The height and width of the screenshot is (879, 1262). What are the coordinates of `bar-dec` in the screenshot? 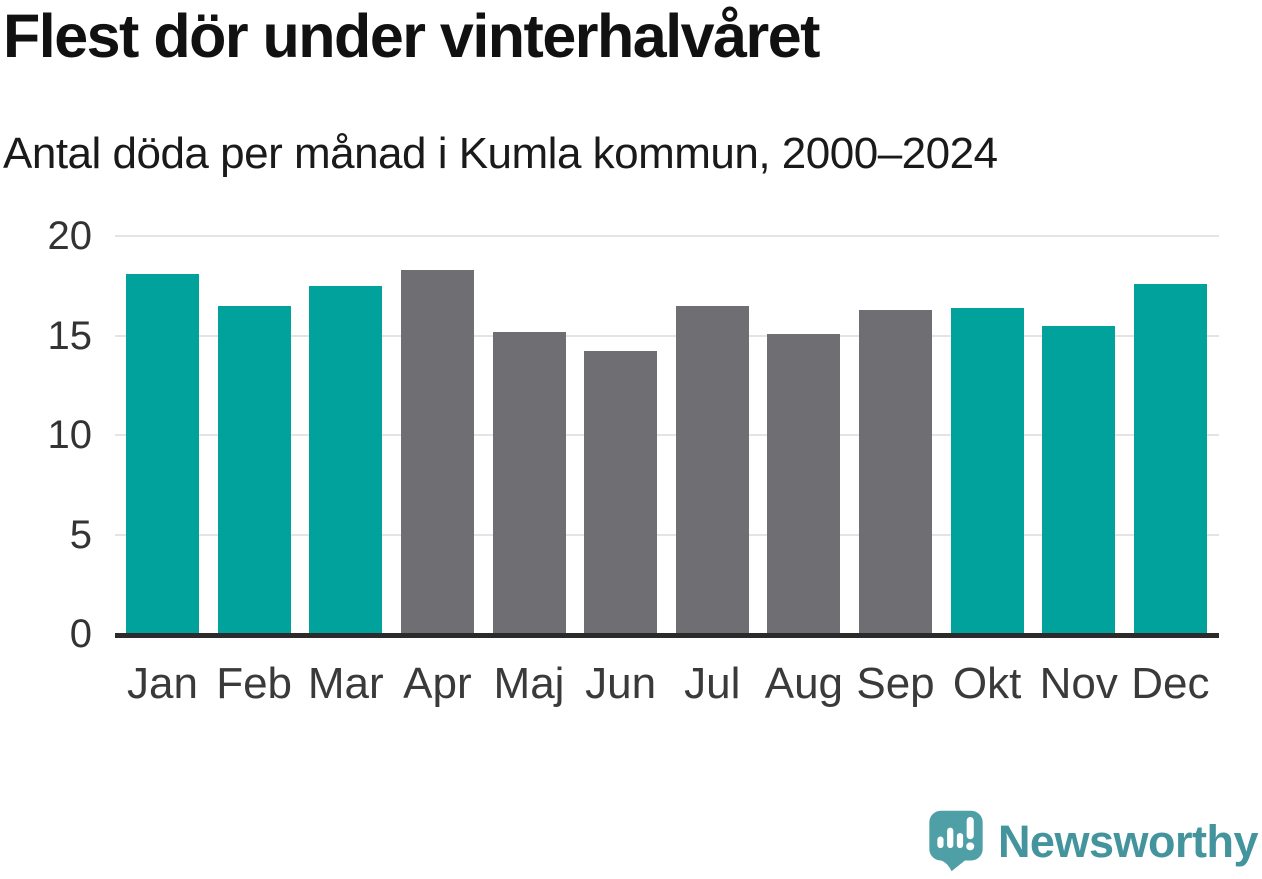 It's located at (1170, 458).